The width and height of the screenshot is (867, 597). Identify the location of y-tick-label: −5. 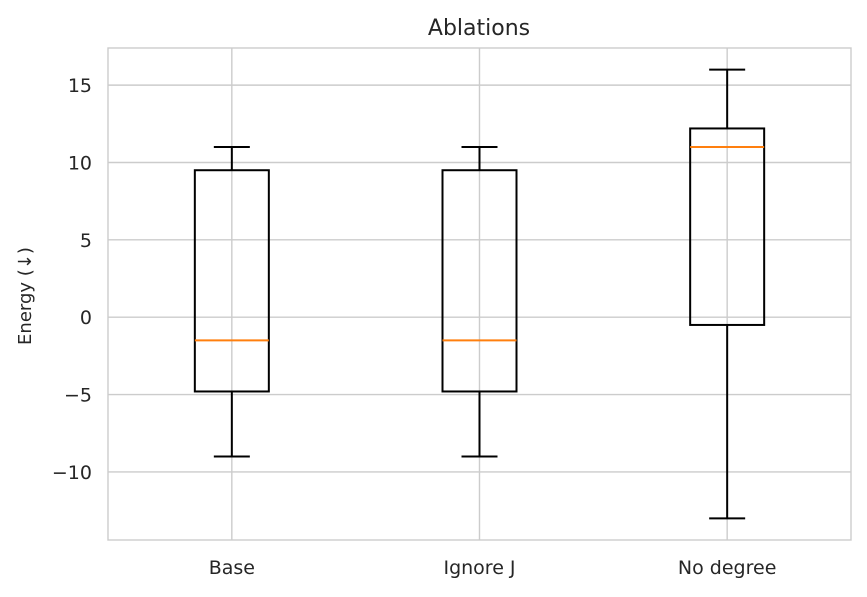
(78, 396).